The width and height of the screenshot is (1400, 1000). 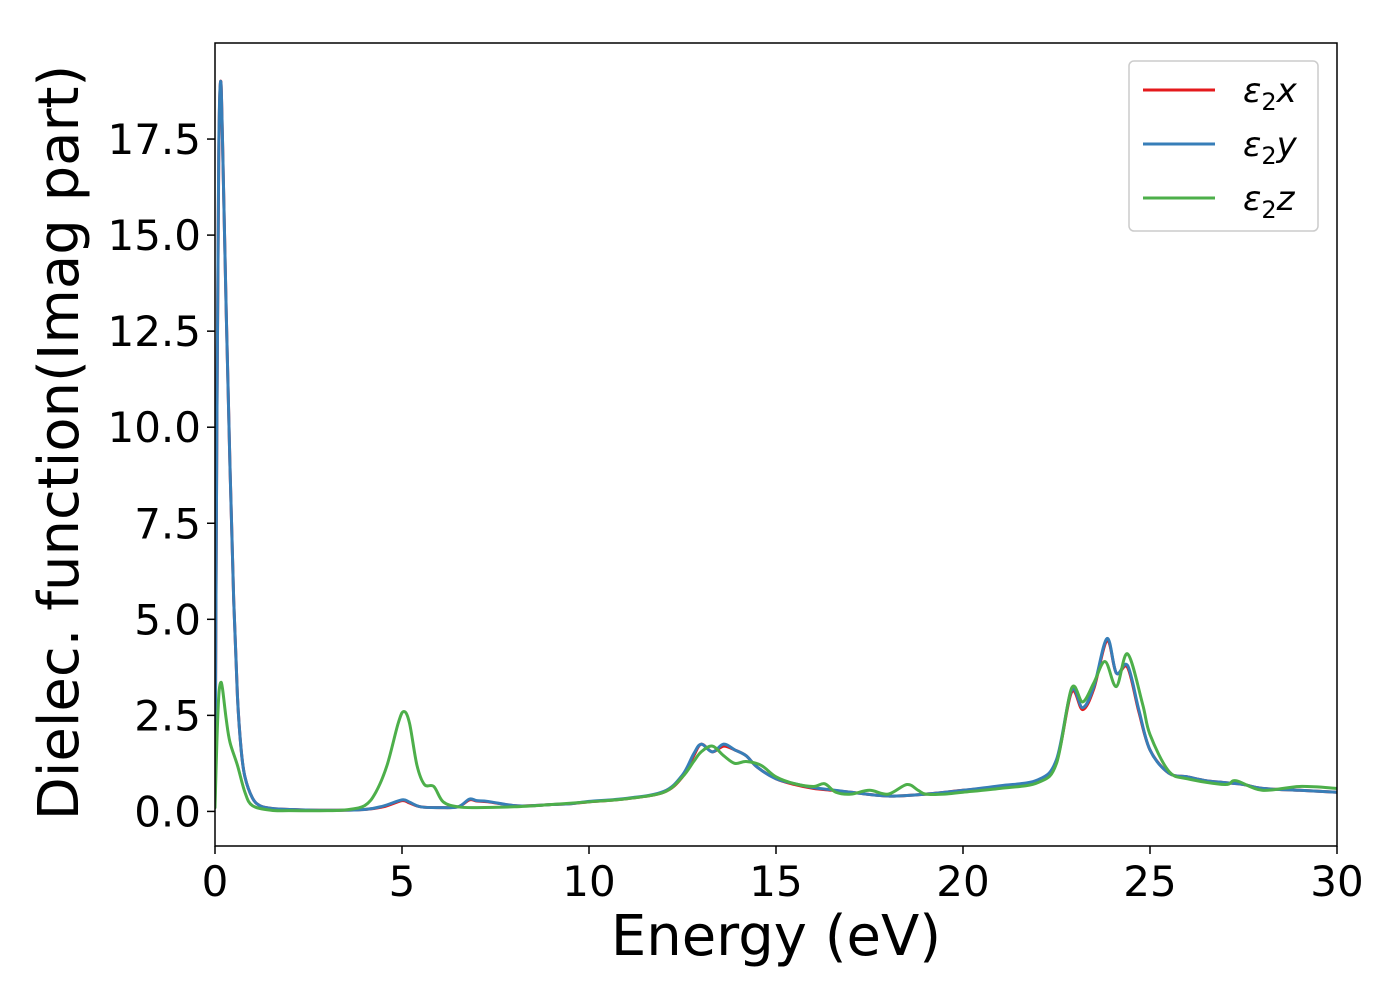 I want to click on y-tick-label: 10.0, so click(x=154, y=427).